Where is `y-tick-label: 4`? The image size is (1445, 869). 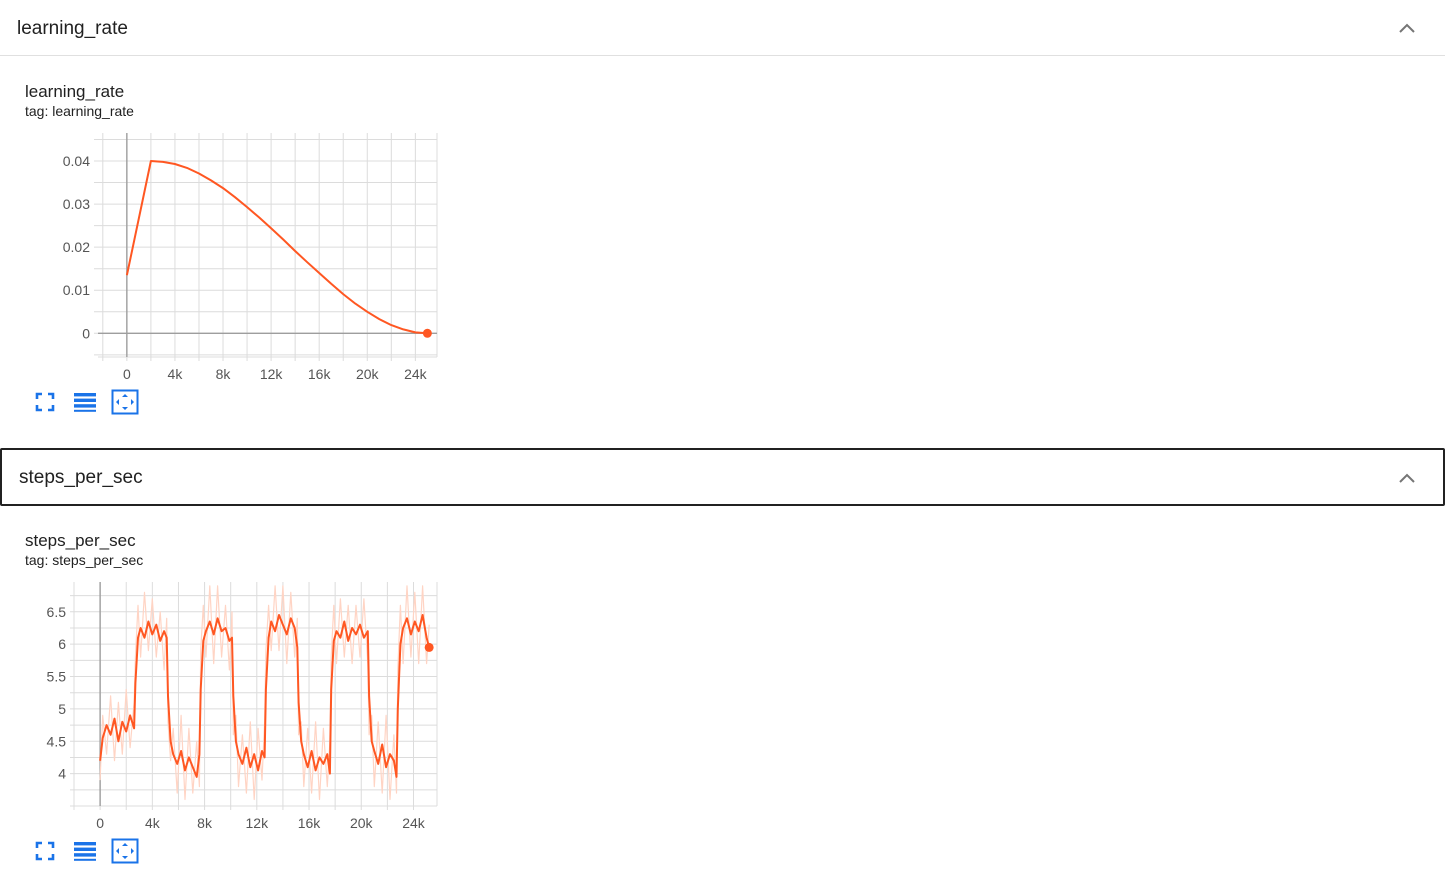
y-tick-label: 4 is located at coordinates (62, 774).